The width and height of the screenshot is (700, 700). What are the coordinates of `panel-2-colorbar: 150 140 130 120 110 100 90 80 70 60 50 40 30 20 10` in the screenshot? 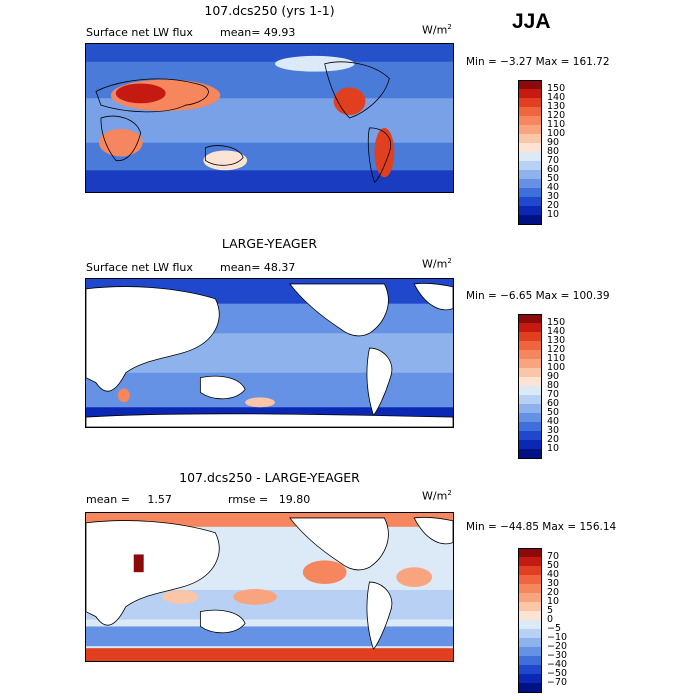 It's located at (541, 386).